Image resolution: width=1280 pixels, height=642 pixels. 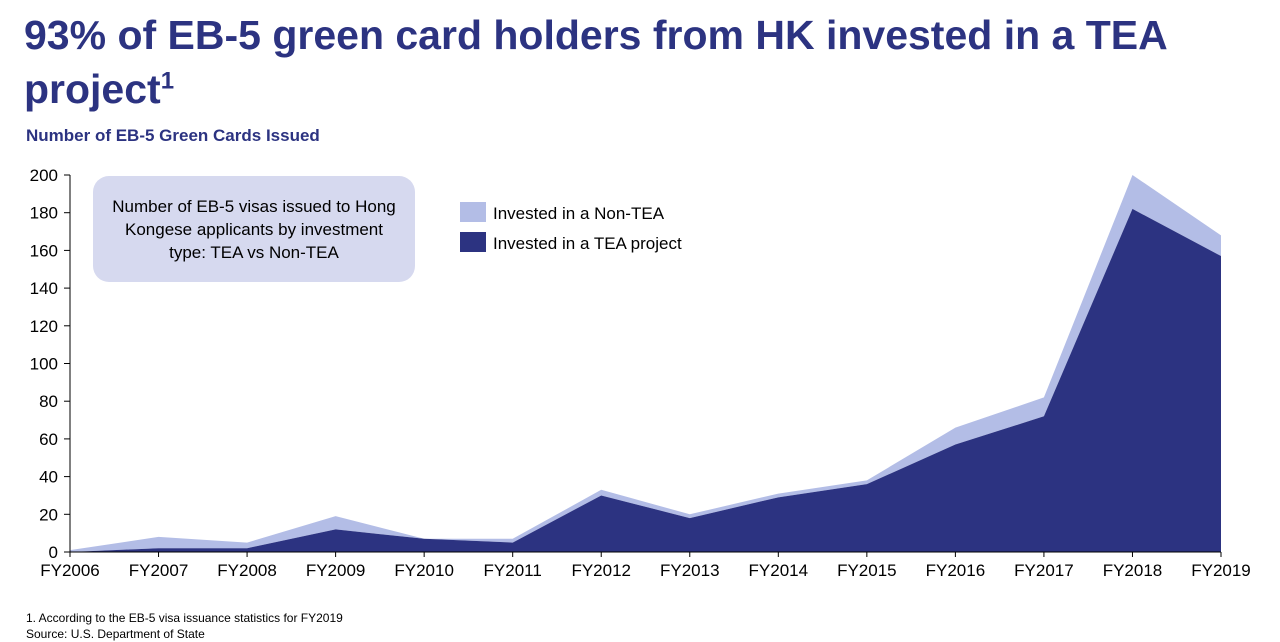 What do you see at coordinates (159, 570) in the screenshot?
I see `x-tick-label: FY2007` at bounding box center [159, 570].